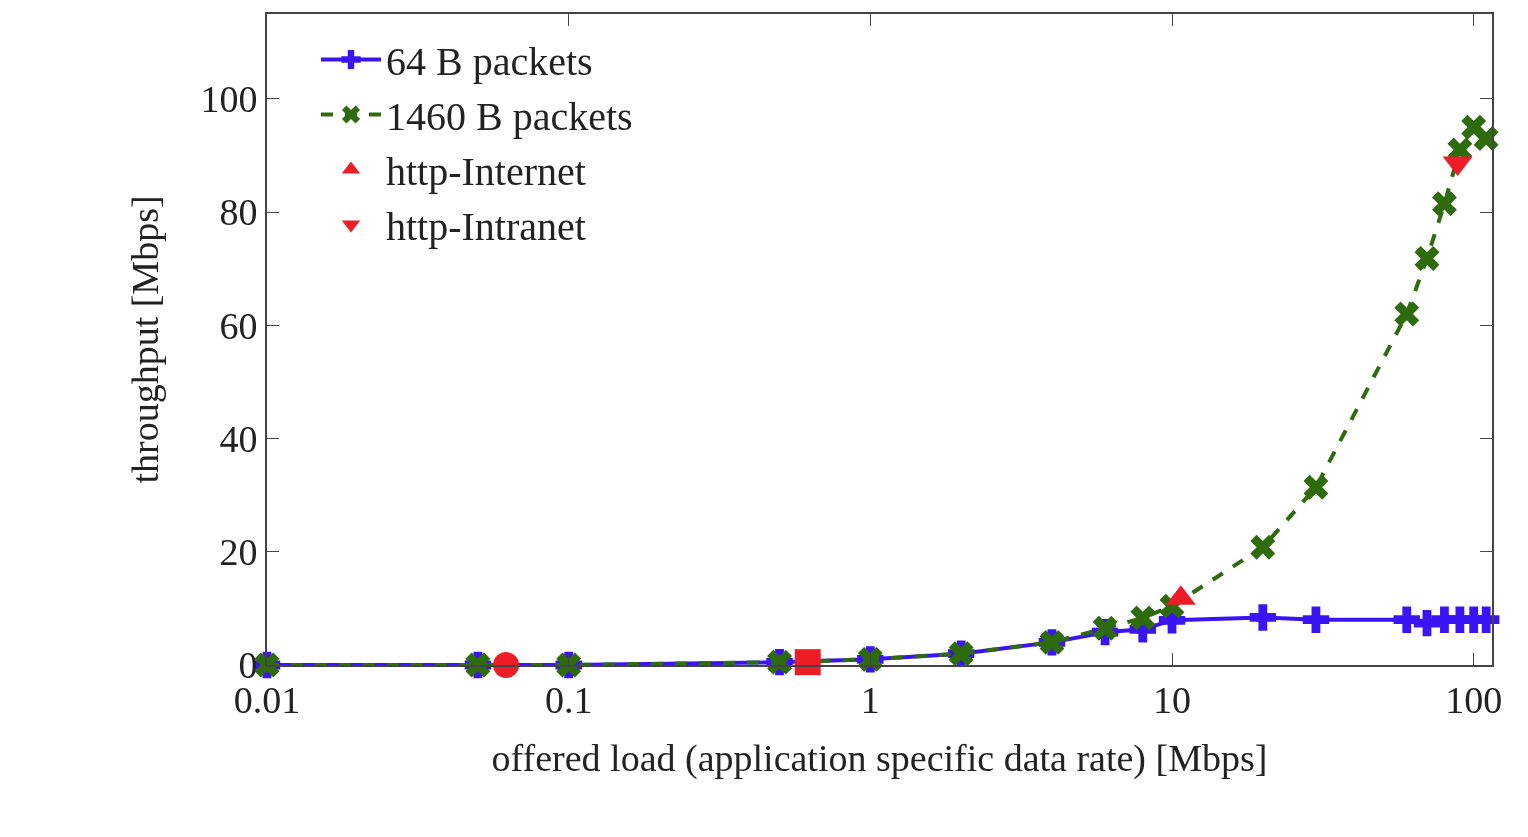 The height and width of the screenshot is (837, 1528). I want to click on y-tick-label: 60, so click(238, 325).